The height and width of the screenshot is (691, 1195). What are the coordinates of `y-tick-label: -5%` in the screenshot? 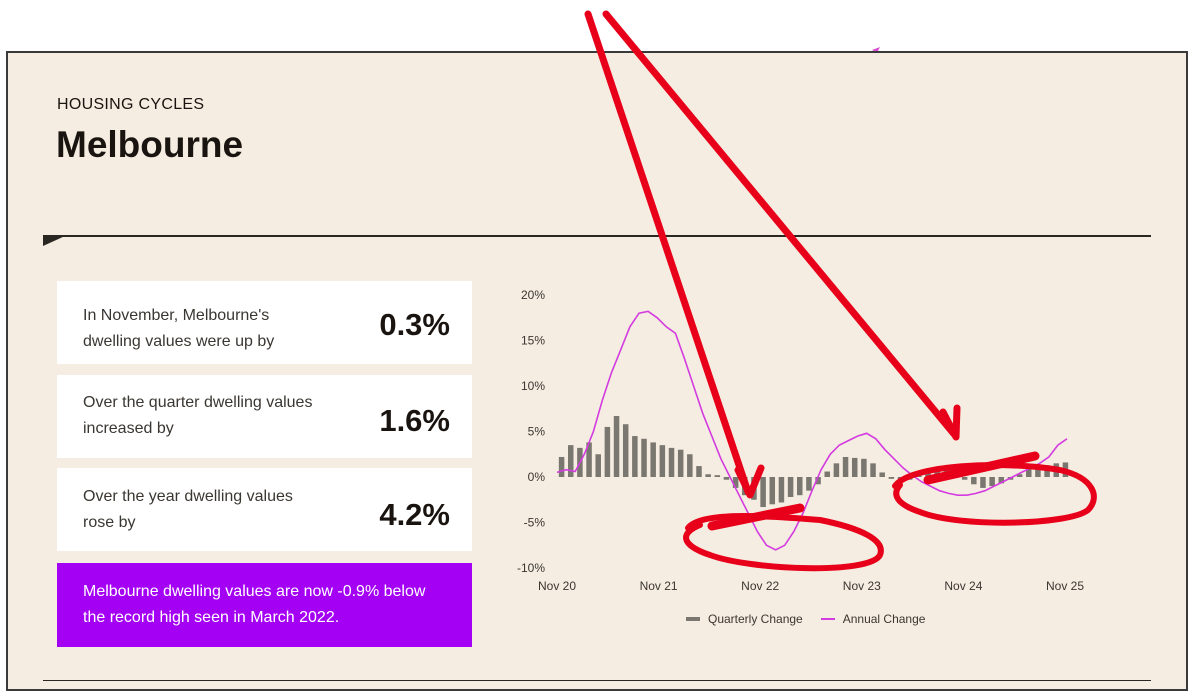 It's located at (535, 523).